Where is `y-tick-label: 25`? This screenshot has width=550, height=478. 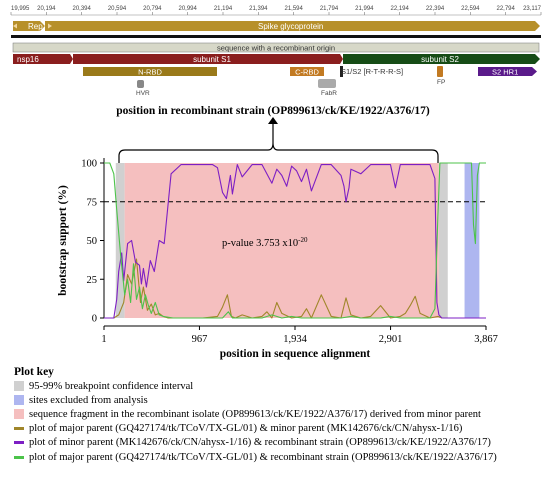
y-tick-label: 25 is located at coordinates (92, 280).